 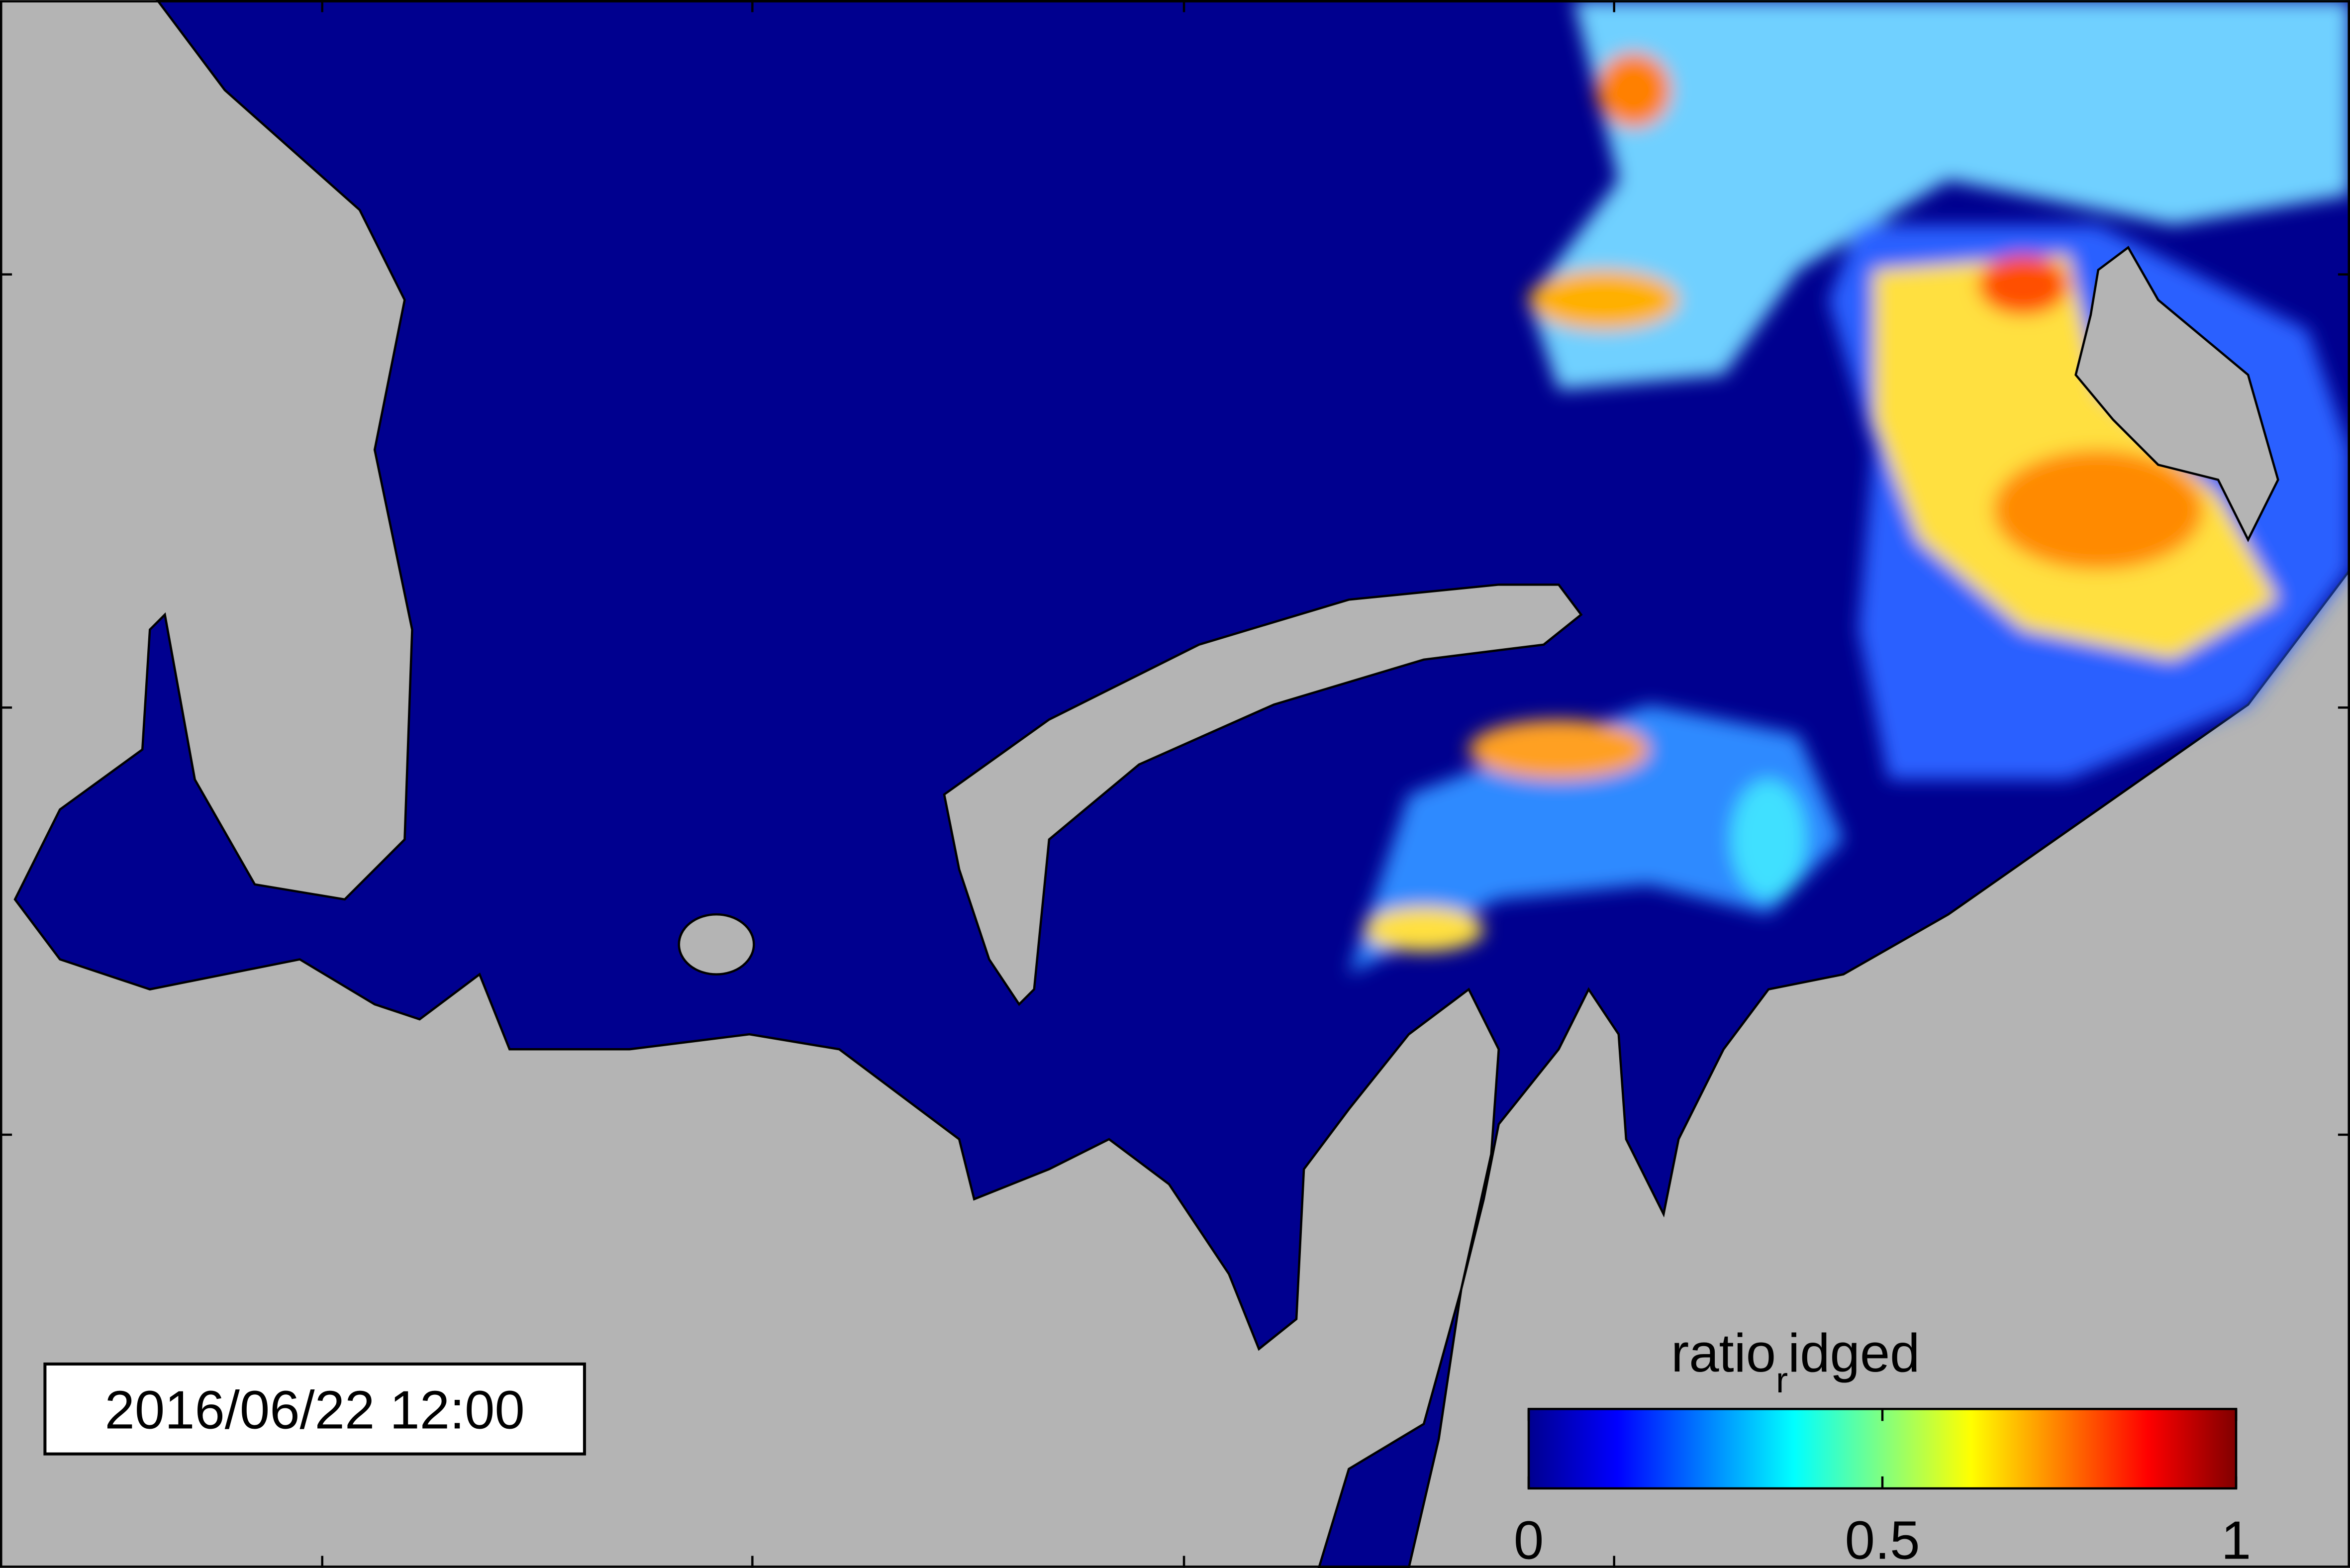 What do you see at coordinates (1854, 1353) in the screenshot?
I see `label-part: idged` at bounding box center [1854, 1353].